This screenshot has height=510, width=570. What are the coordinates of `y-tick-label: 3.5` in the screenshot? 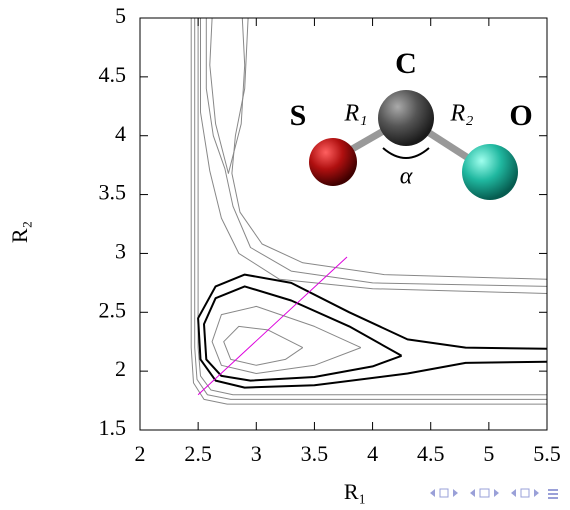 It's located at (113, 192).